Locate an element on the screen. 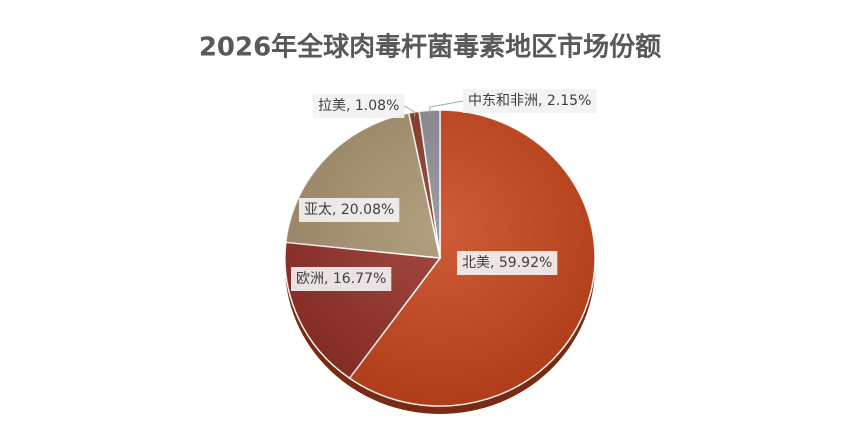 Image resolution: width=853 pixels, height=442 pixels. chart-title: 2026年全球肉毒杆菌毒素地区市场份额 is located at coordinates (430, 47).